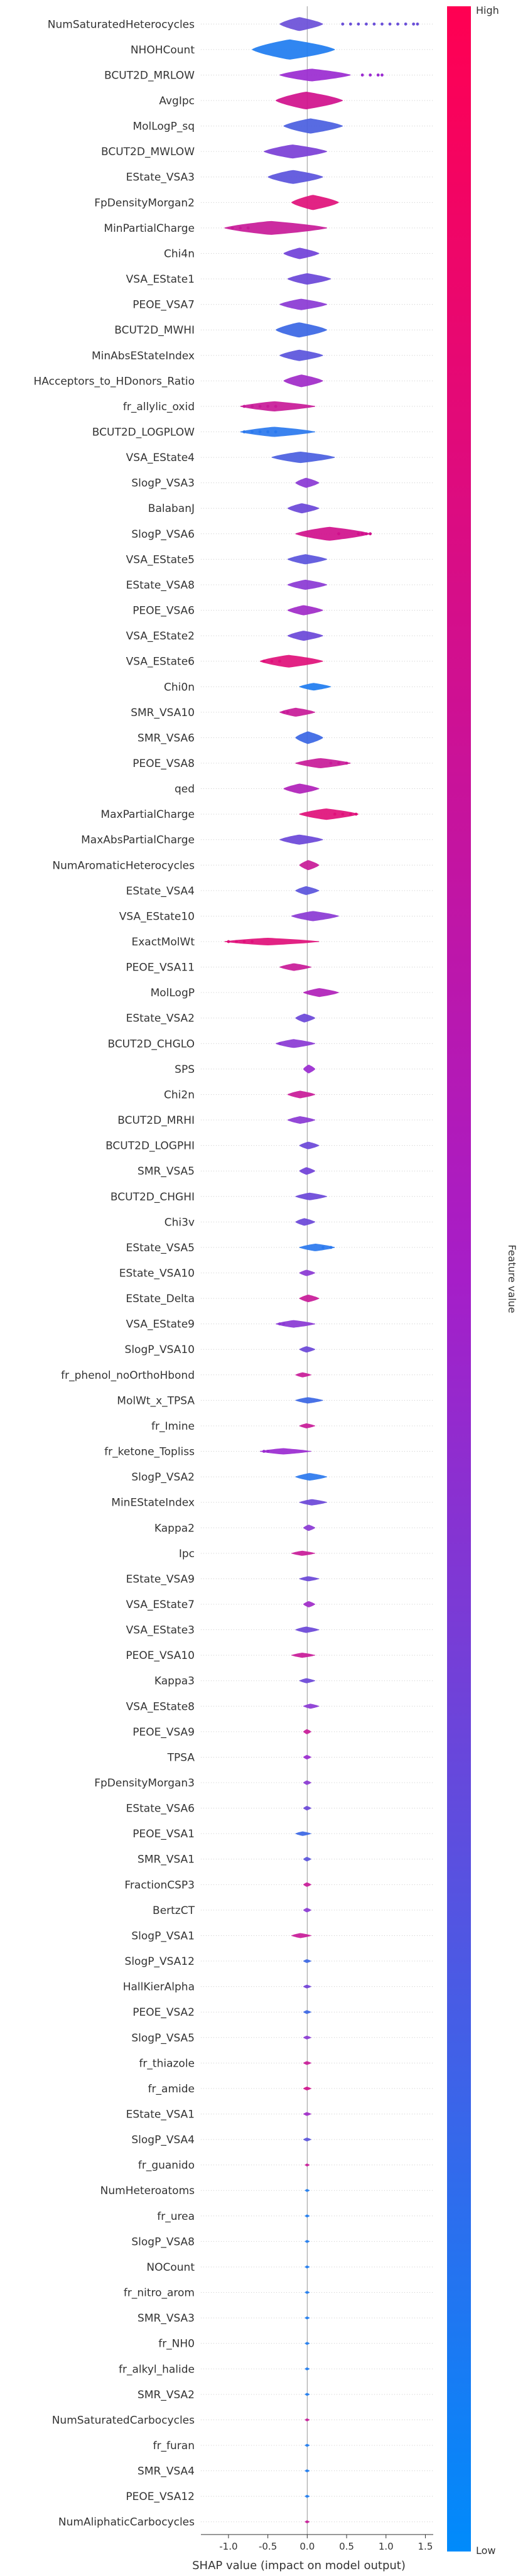 Image resolution: width=518 pixels, height=2576 pixels. What do you see at coordinates (163, 534) in the screenshot?
I see `feature-label: SlogP_VSA6` at bounding box center [163, 534].